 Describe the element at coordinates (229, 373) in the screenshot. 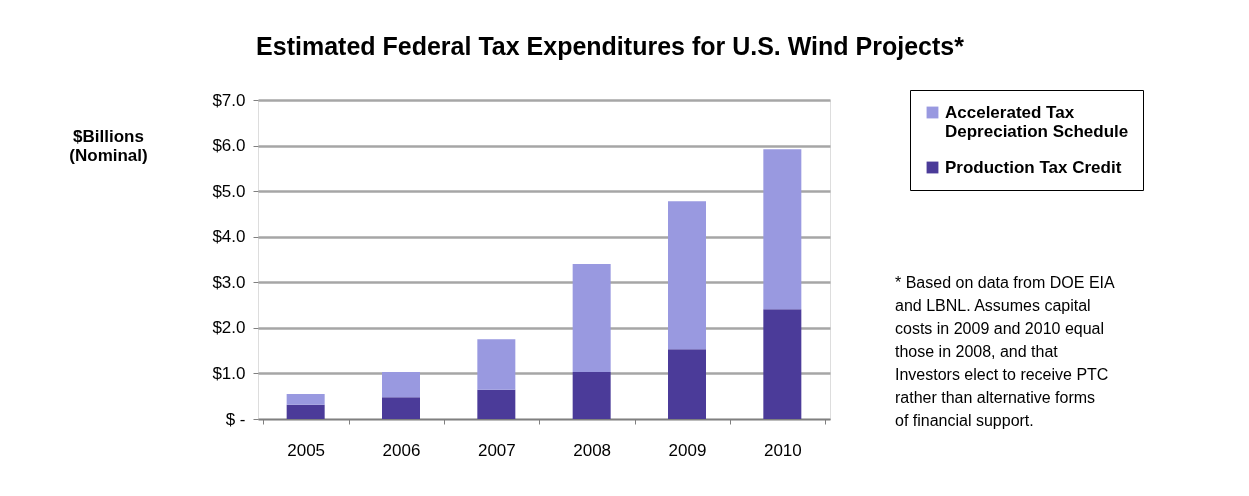

I see `y-tick-label: $1.0` at that location.